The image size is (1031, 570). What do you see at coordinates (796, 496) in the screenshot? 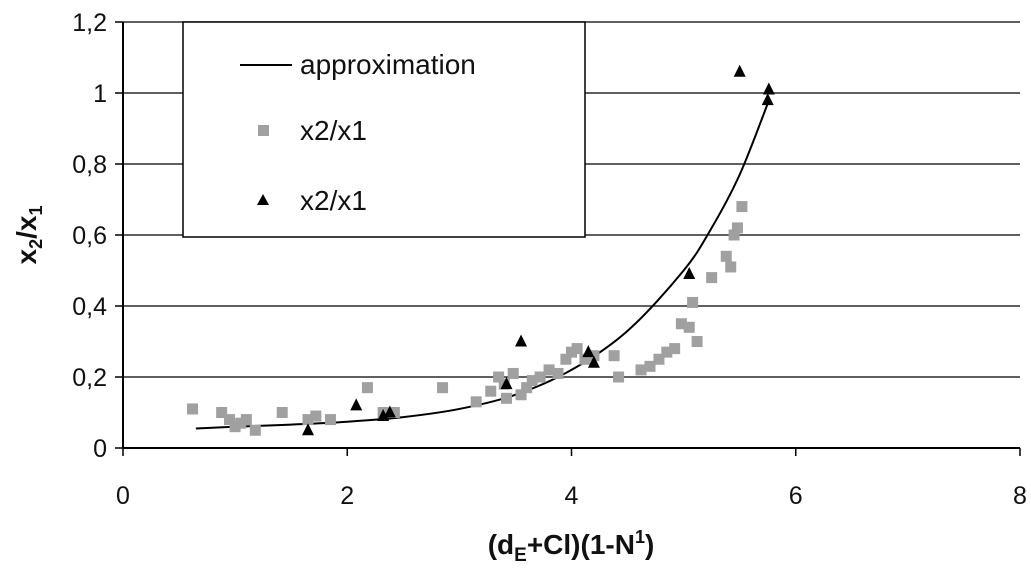
I see `x-tick-label: 6` at bounding box center [796, 496].